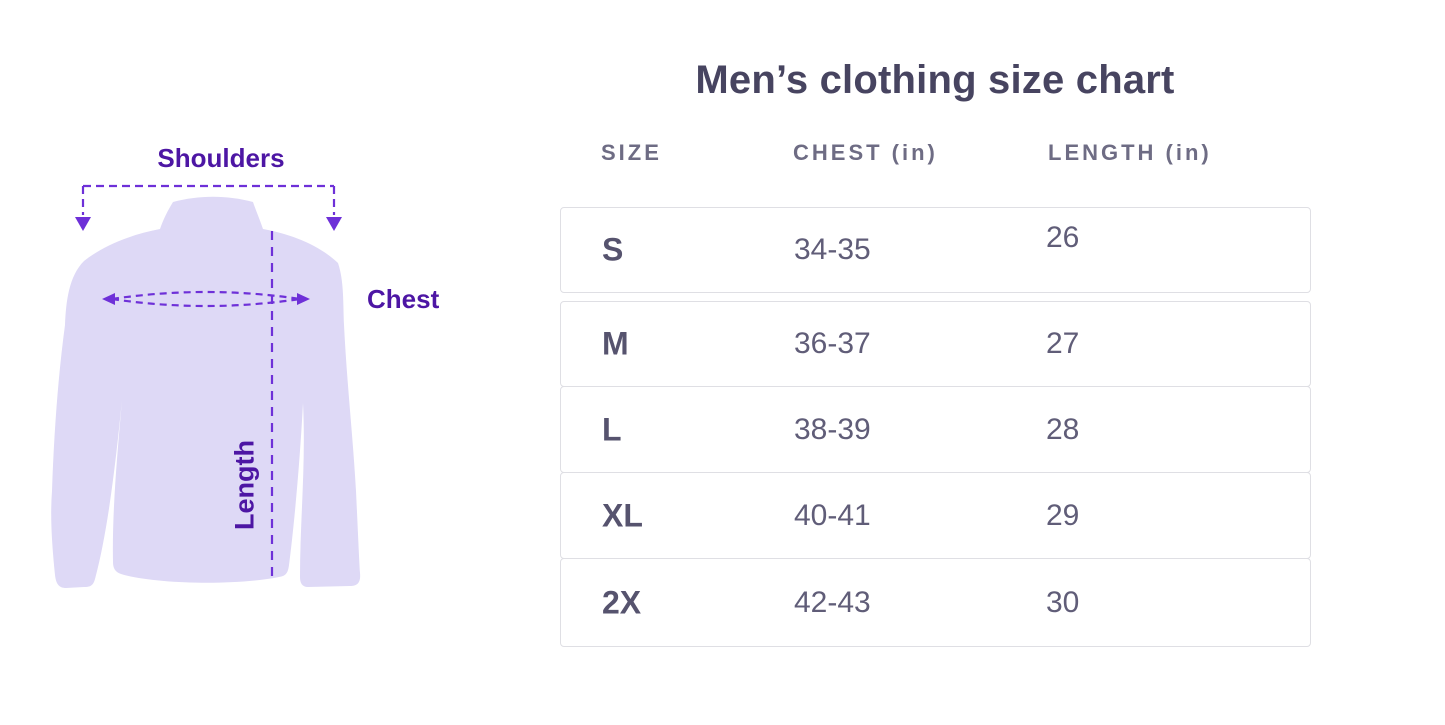 The height and width of the screenshot is (725, 1445). Describe the element at coordinates (403, 299) in the screenshot. I see `chest-label: Chest` at that location.